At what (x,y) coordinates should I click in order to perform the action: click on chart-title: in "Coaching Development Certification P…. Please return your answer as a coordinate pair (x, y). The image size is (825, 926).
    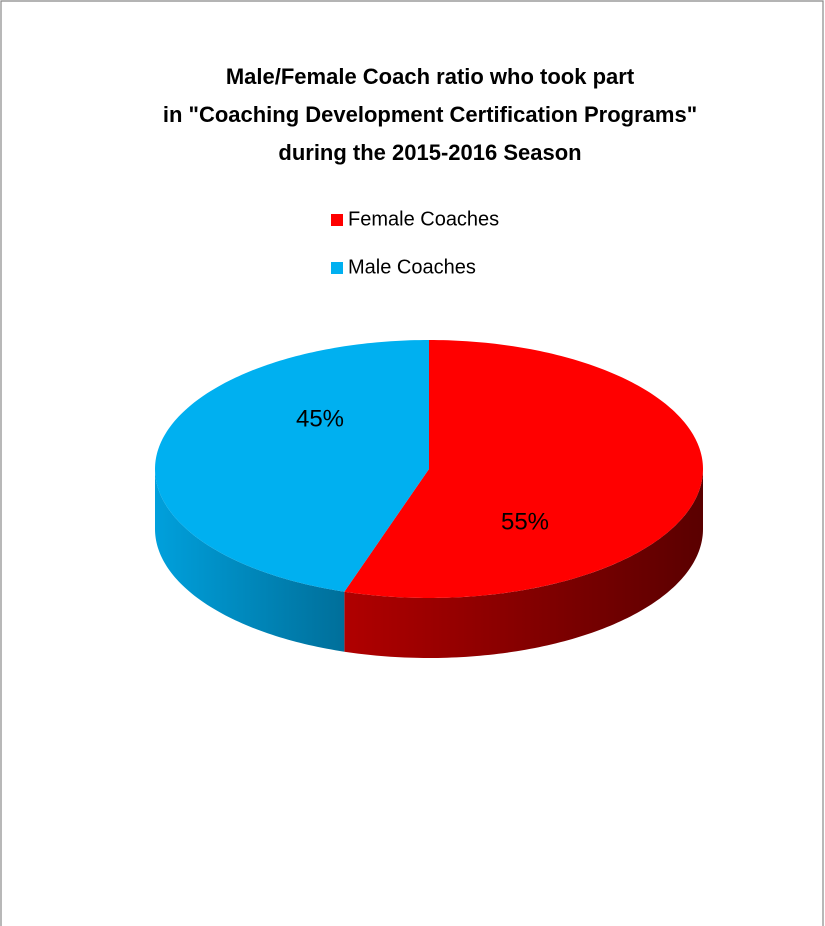
    Looking at the image, I should click on (430, 114).